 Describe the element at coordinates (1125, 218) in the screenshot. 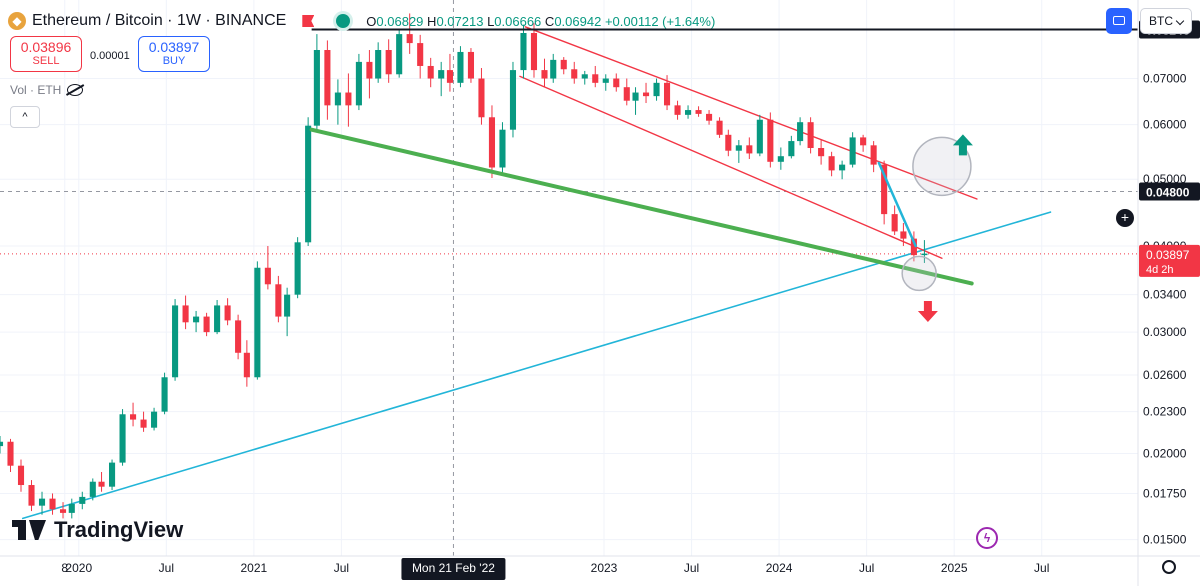

I see `add-alert-button: +` at that location.